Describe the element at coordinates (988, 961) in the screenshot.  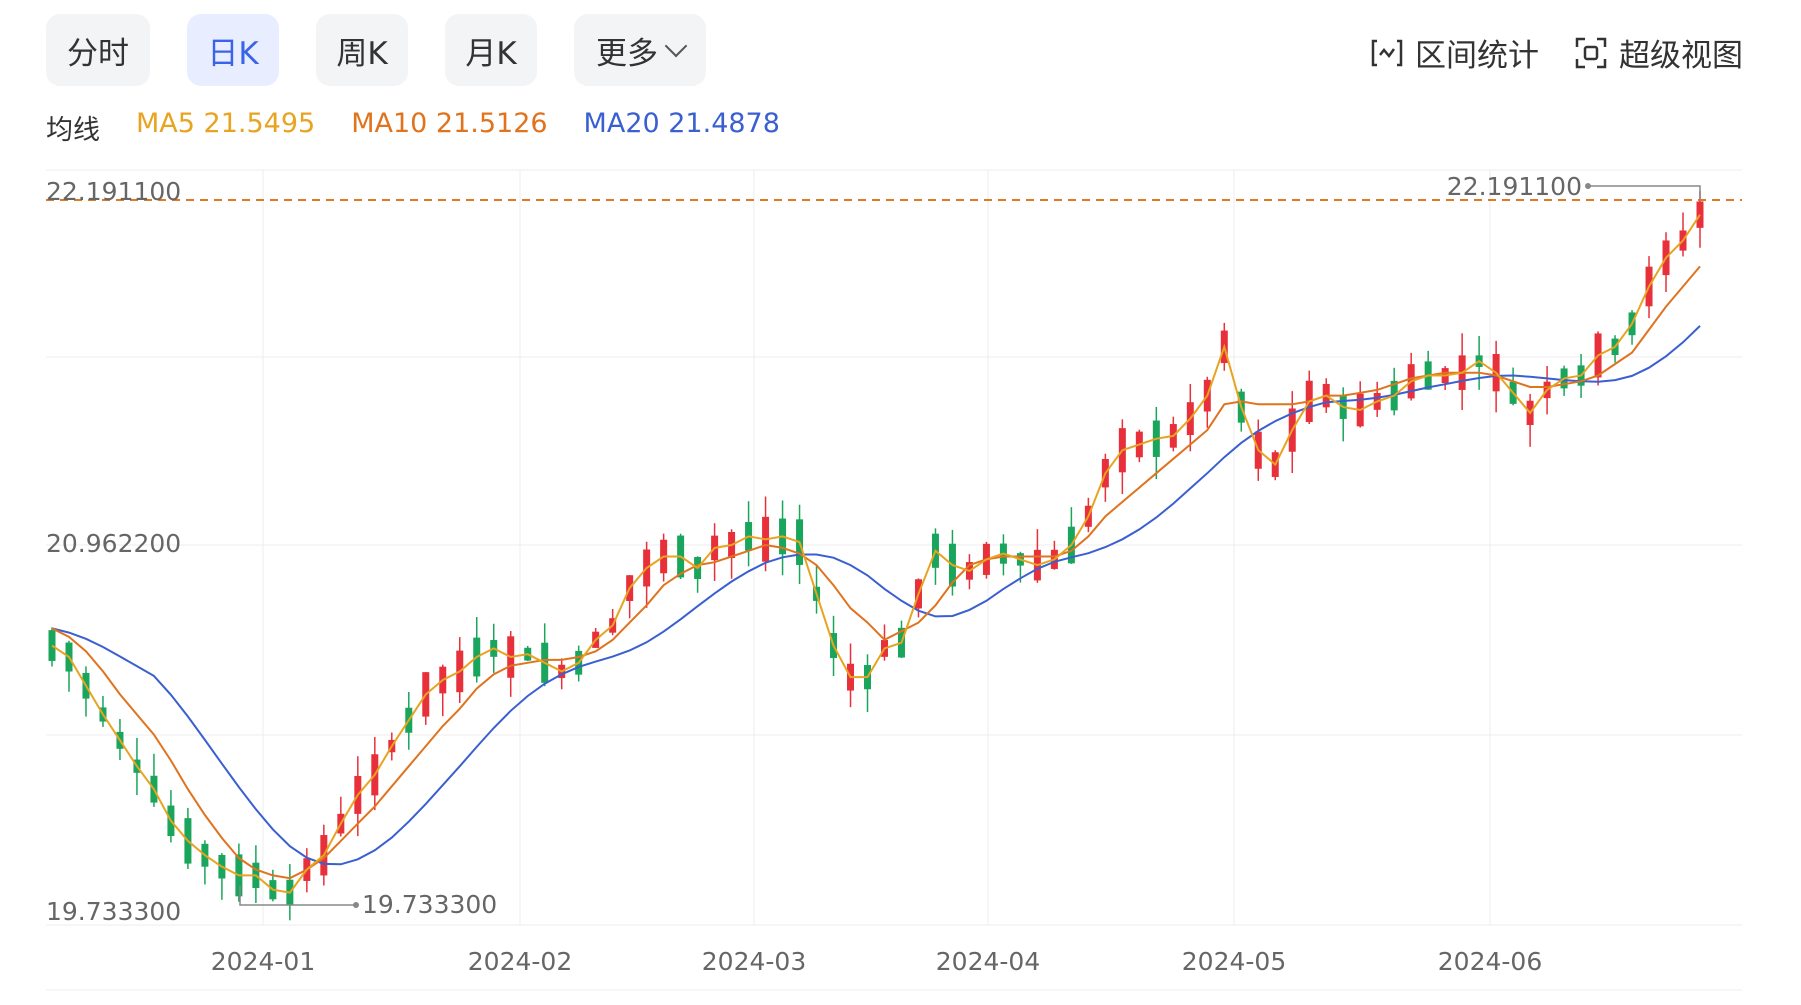
I see `x-tick-label: 2024-04` at that location.